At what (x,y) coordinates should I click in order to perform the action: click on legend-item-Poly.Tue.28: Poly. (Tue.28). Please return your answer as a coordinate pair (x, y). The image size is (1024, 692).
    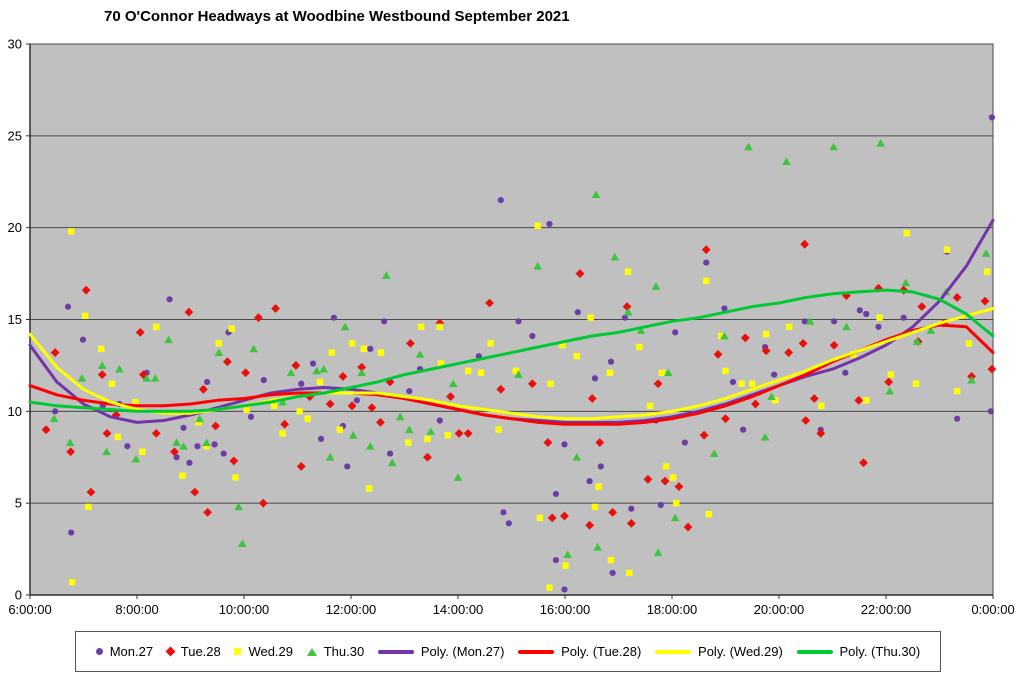
    Looking at the image, I should click on (579, 651).